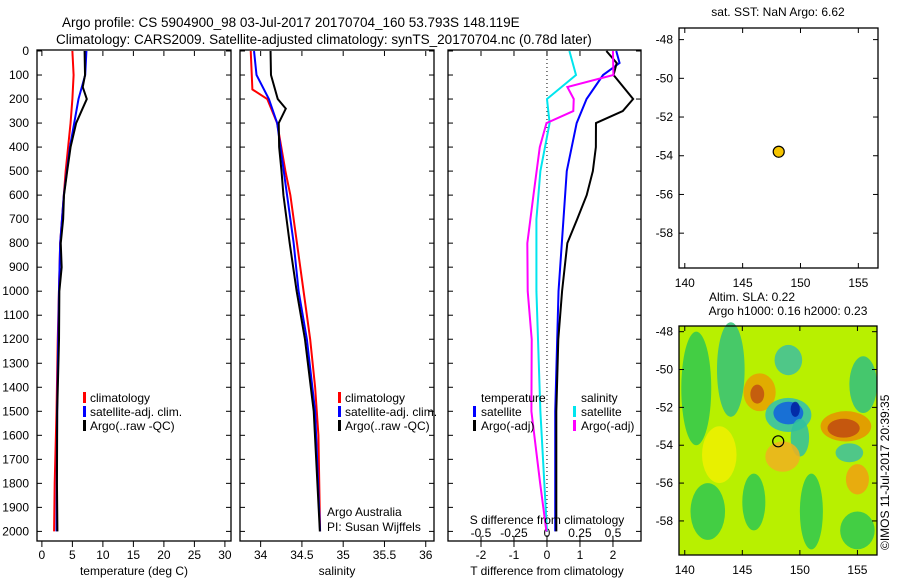  What do you see at coordinates (685, 570) in the screenshot?
I see `lon-tick-label: 140` at bounding box center [685, 570].